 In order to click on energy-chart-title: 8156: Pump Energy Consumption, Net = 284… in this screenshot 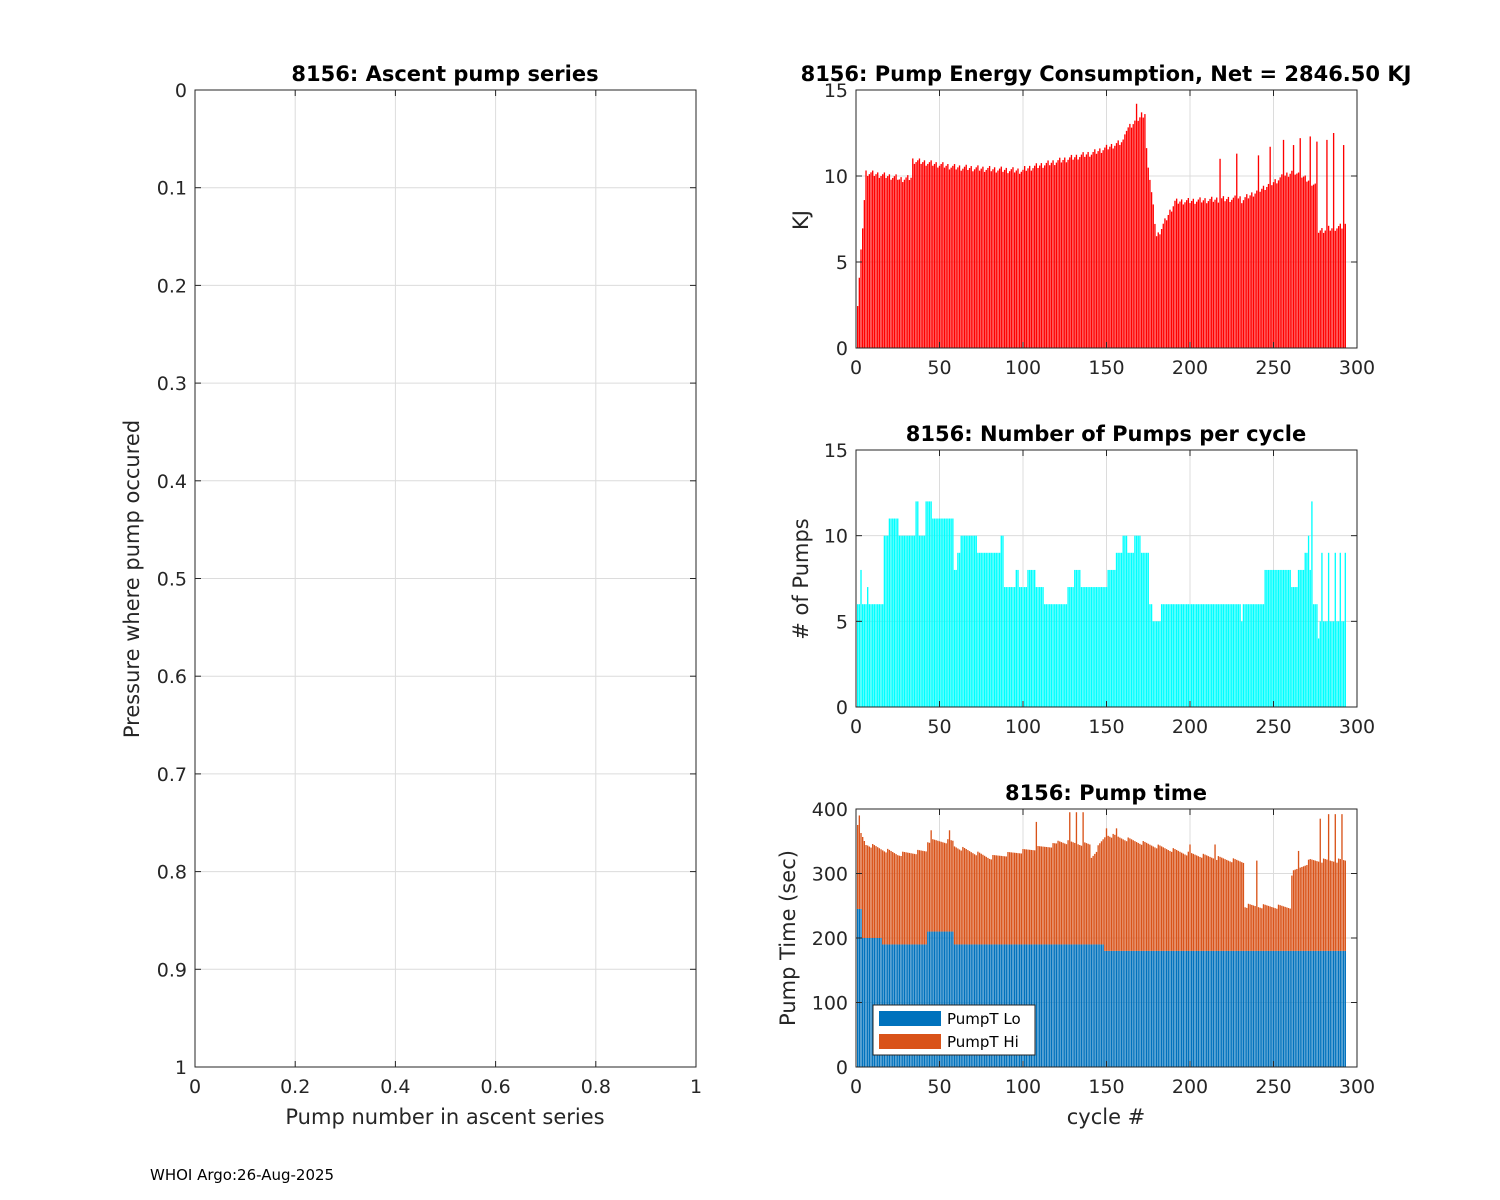, I will do `click(1106, 74)`.